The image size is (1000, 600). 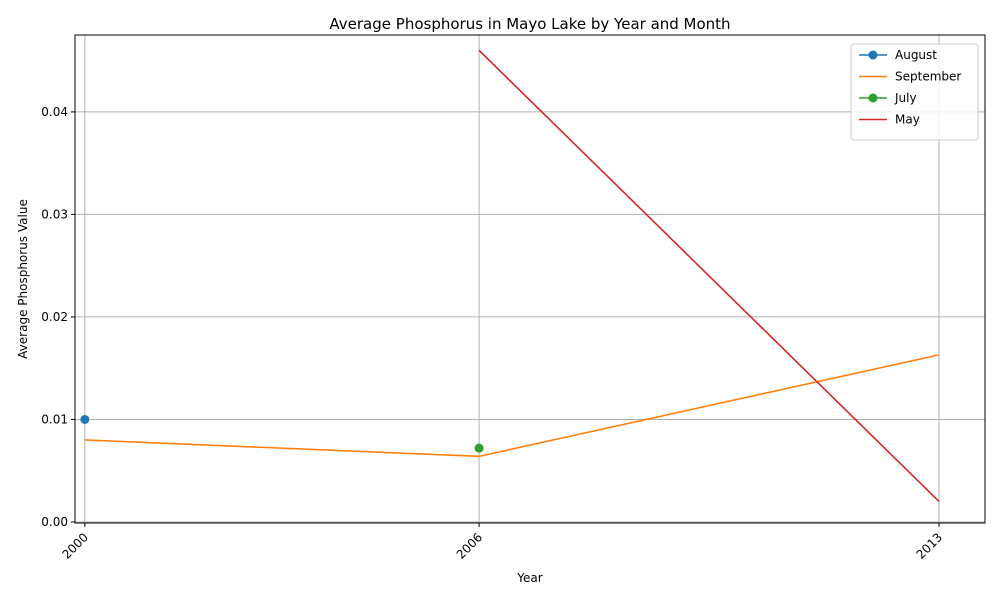 I want to click on legend-marker-august, so click(x=873, y=55).